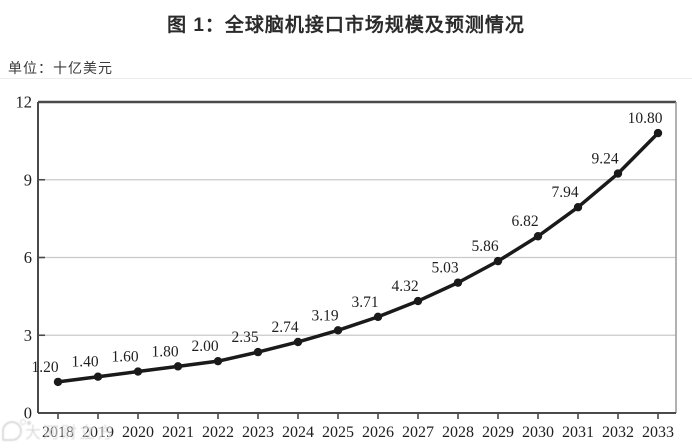  I want to click on x-axis-label: 2018, so click(58, 432).